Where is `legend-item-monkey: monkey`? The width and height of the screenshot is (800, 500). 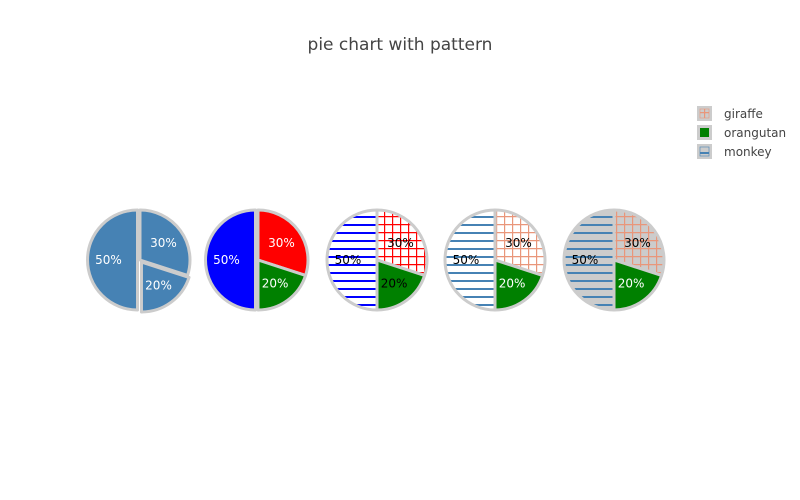 legend-item-monkey: monkey is located at coordinates (734, 151).